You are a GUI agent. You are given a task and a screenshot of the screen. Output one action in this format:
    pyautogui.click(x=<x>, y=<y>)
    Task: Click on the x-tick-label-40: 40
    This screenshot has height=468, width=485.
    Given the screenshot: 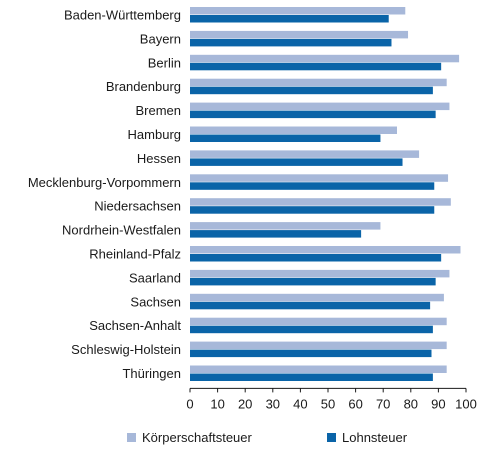 What is the action you would take?
    pyautogui.click(x=300, y=403)
    